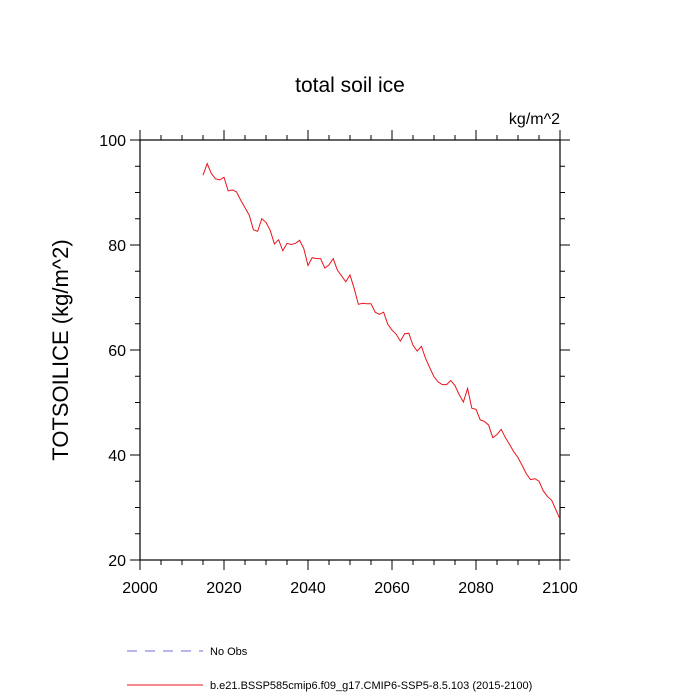 The image size is (700, 700). I want to click on x-tick-label: 2100, so click(560, 588).